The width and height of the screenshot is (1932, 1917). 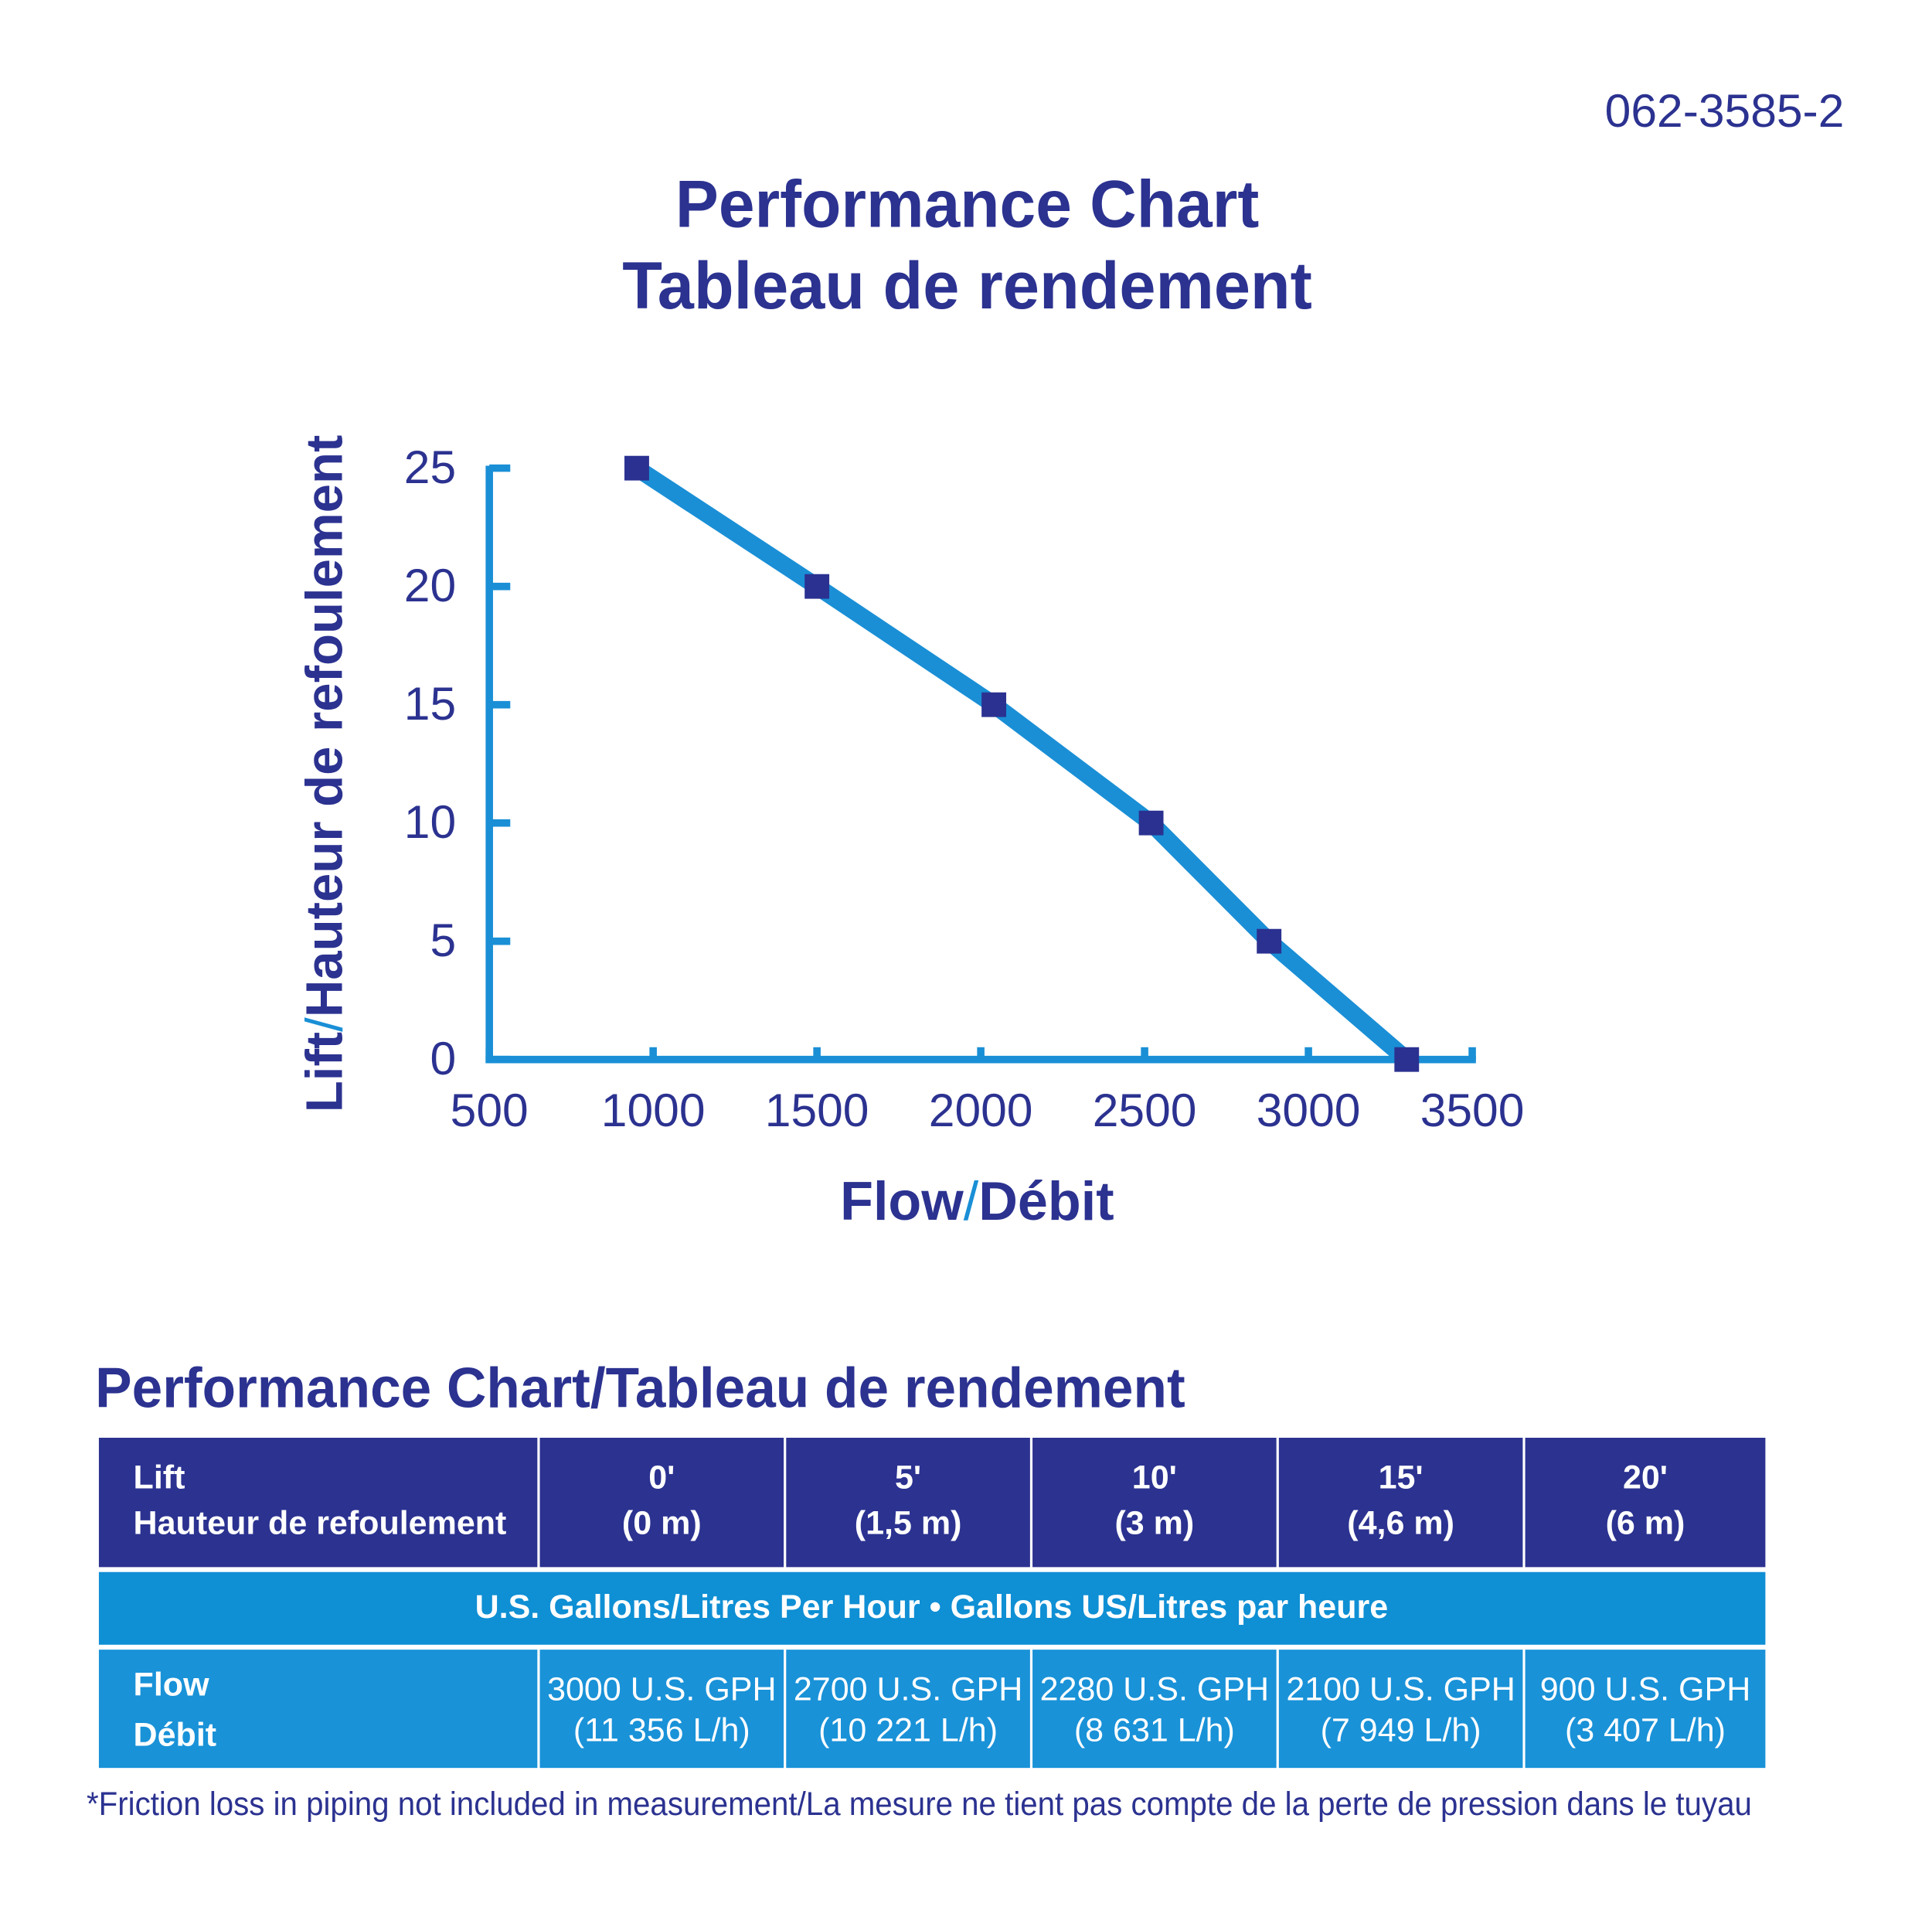 I want to click on y-label-part: Hauteur de refoulement, so click(x=324, y=726).